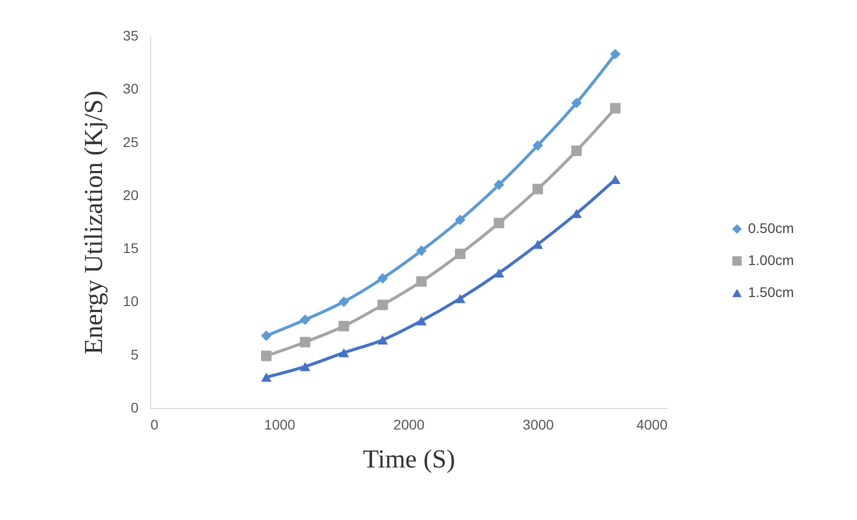 This screenshot has width=857, height=520. I want to click on x-axis-title: Time (S), so click(409, 459).